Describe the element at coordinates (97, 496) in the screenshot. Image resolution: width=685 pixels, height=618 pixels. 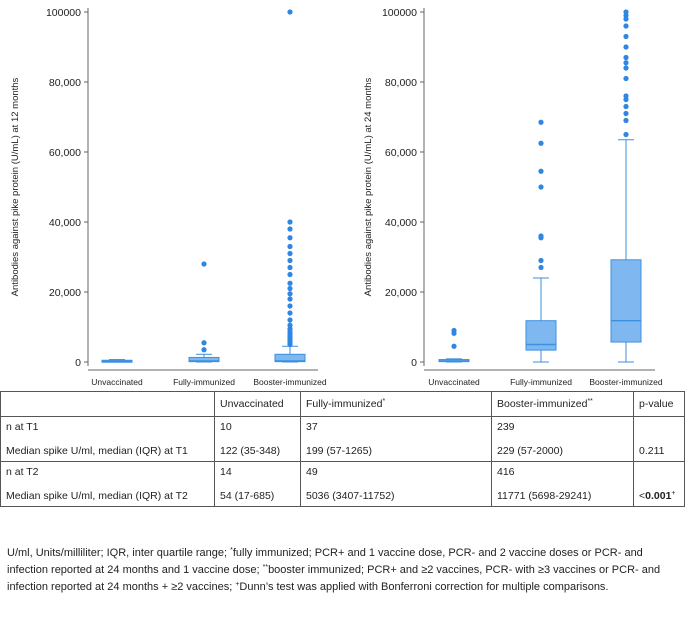
I see `t2-median-label: Median spike U/ml, median (IQR) at T2` at that location.